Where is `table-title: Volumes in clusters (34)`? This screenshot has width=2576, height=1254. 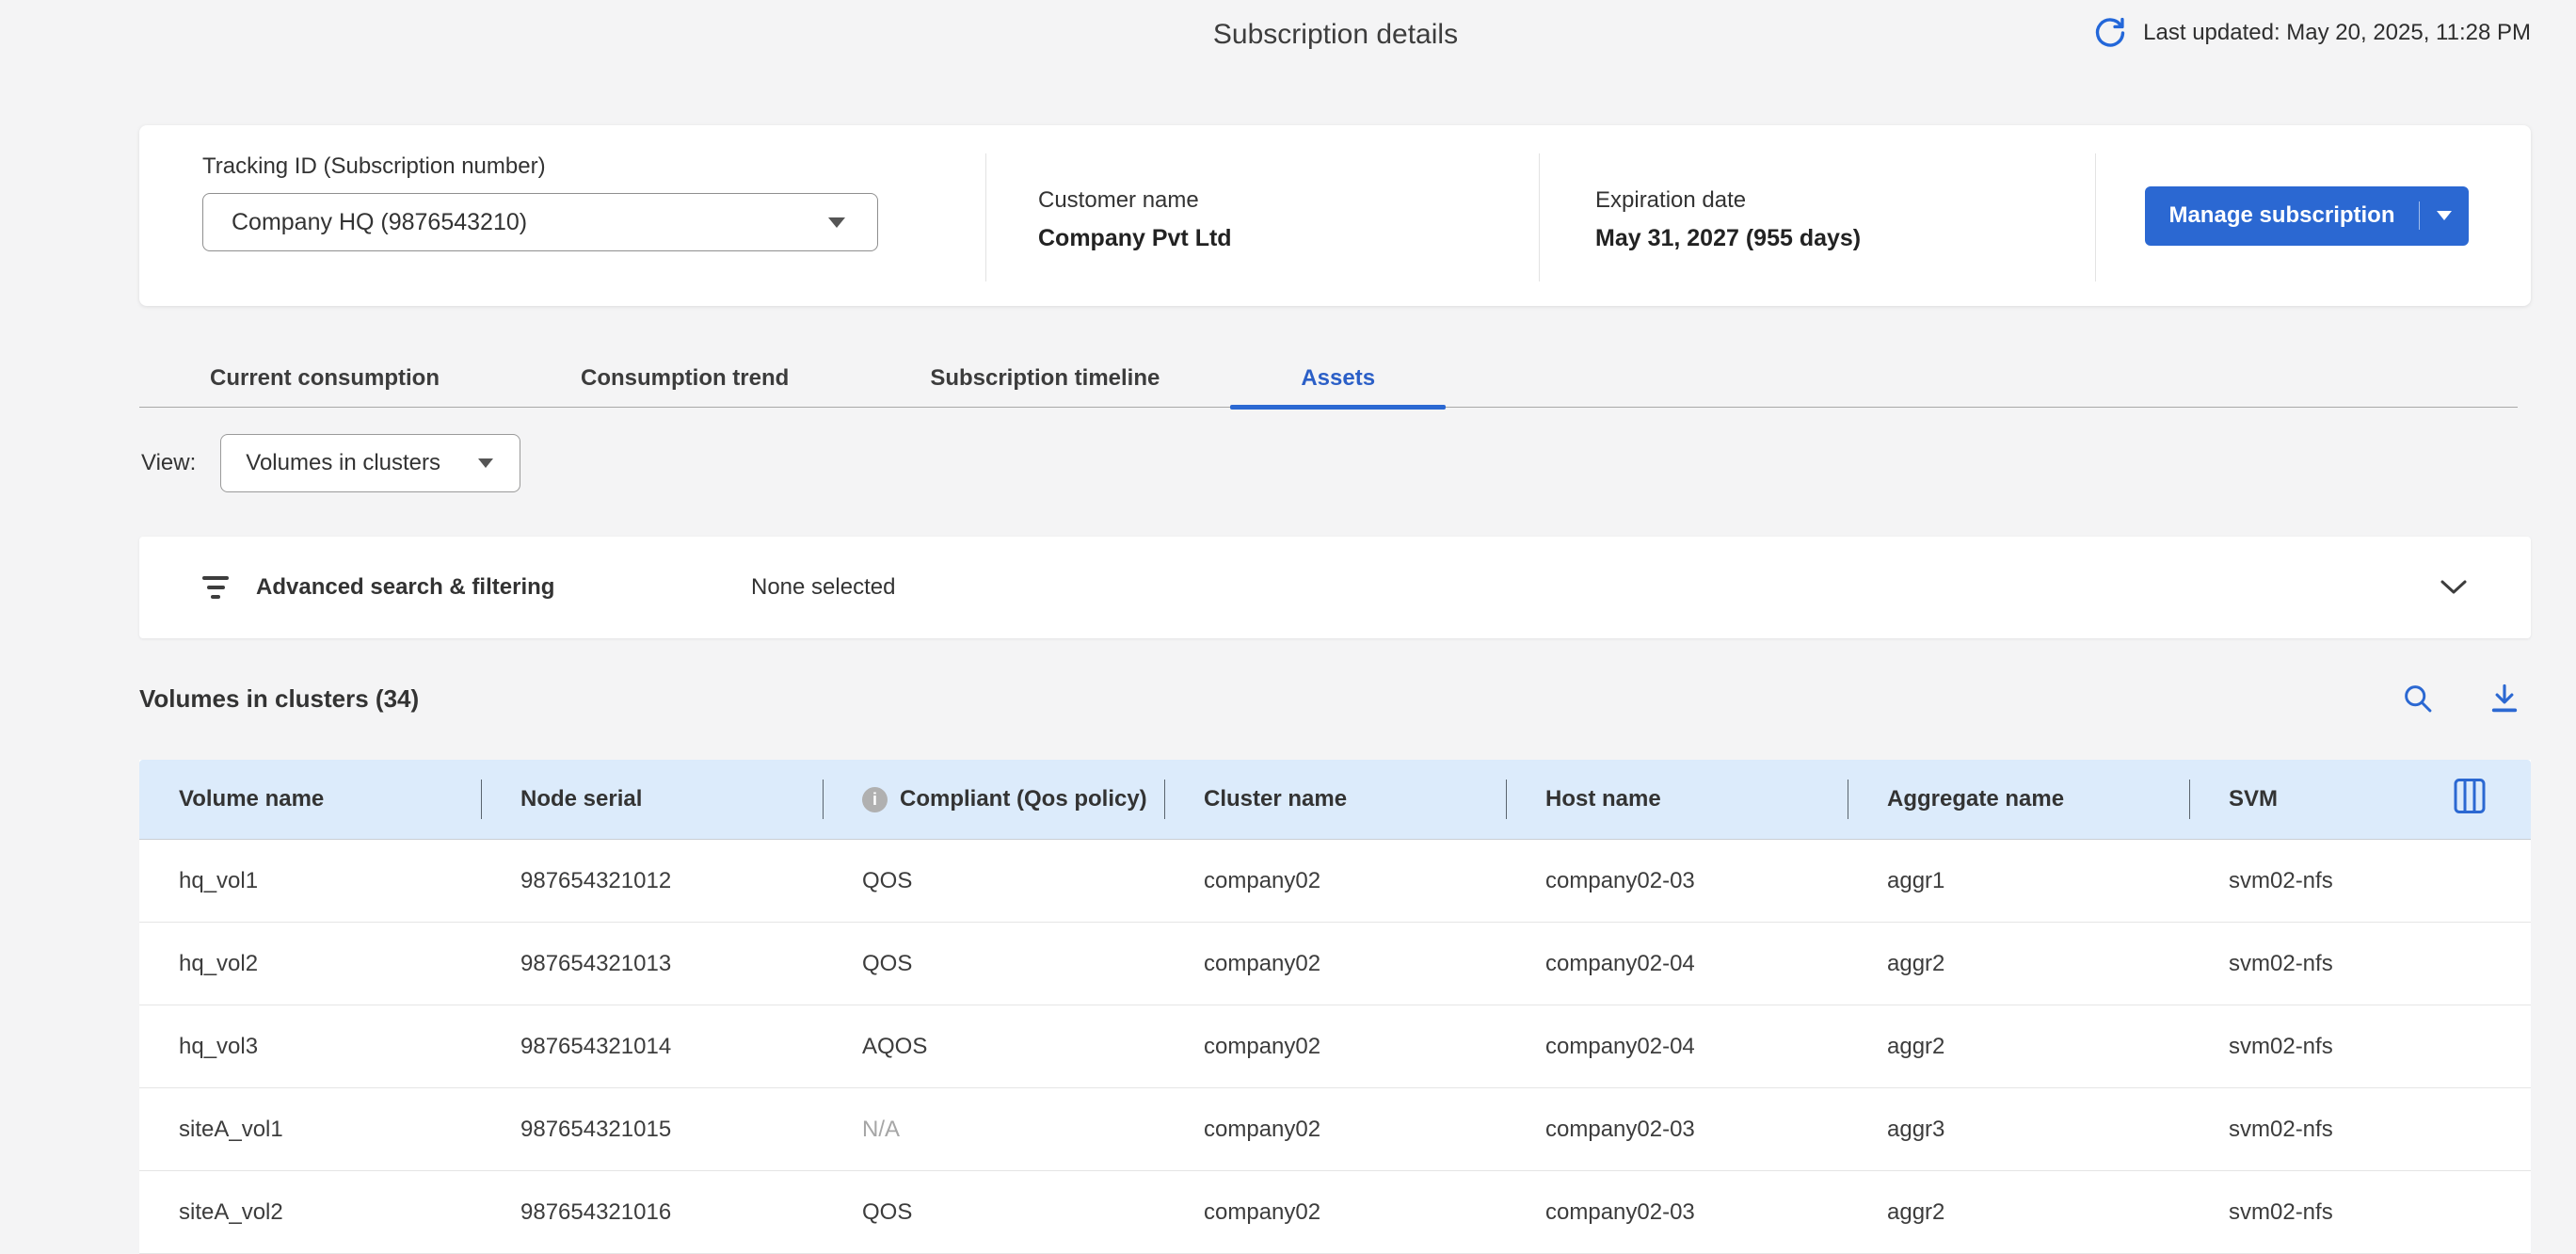
table-title: Volumes in clusters (34) is located at coordinates (279, 698).